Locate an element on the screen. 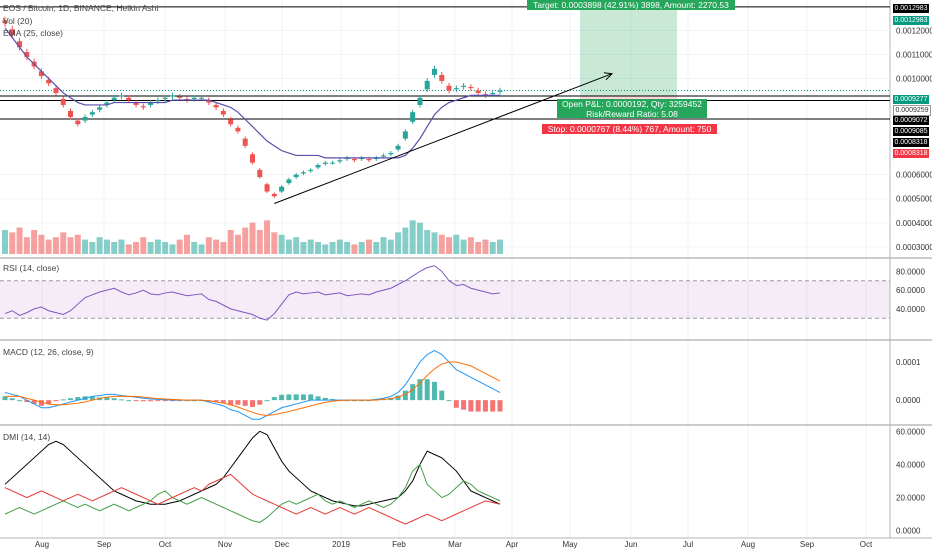 The height and width of the screenshot is (550, 932). rsi-tick-1: 60.0000 is located at coordinates (910, 290).